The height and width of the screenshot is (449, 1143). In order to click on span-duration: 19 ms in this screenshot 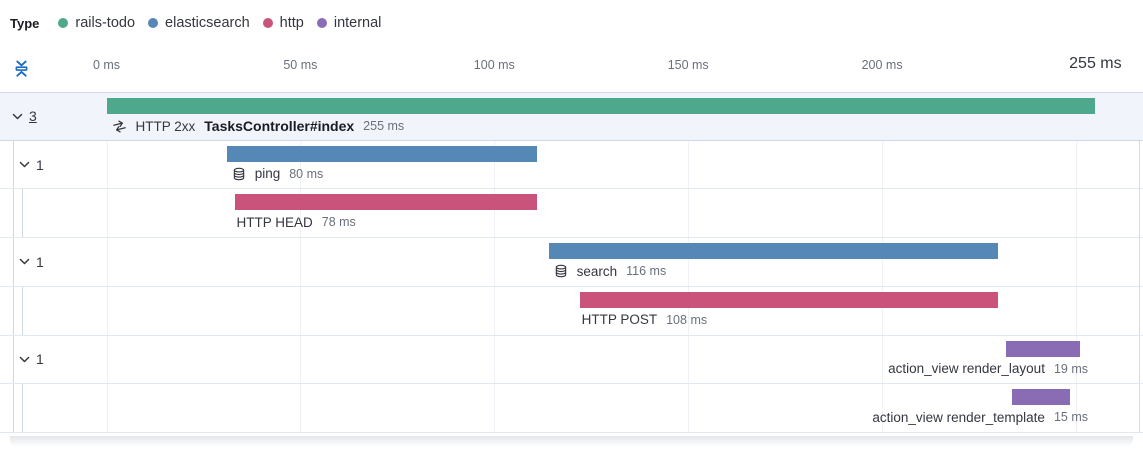, I will do `click(1070, 368)`.